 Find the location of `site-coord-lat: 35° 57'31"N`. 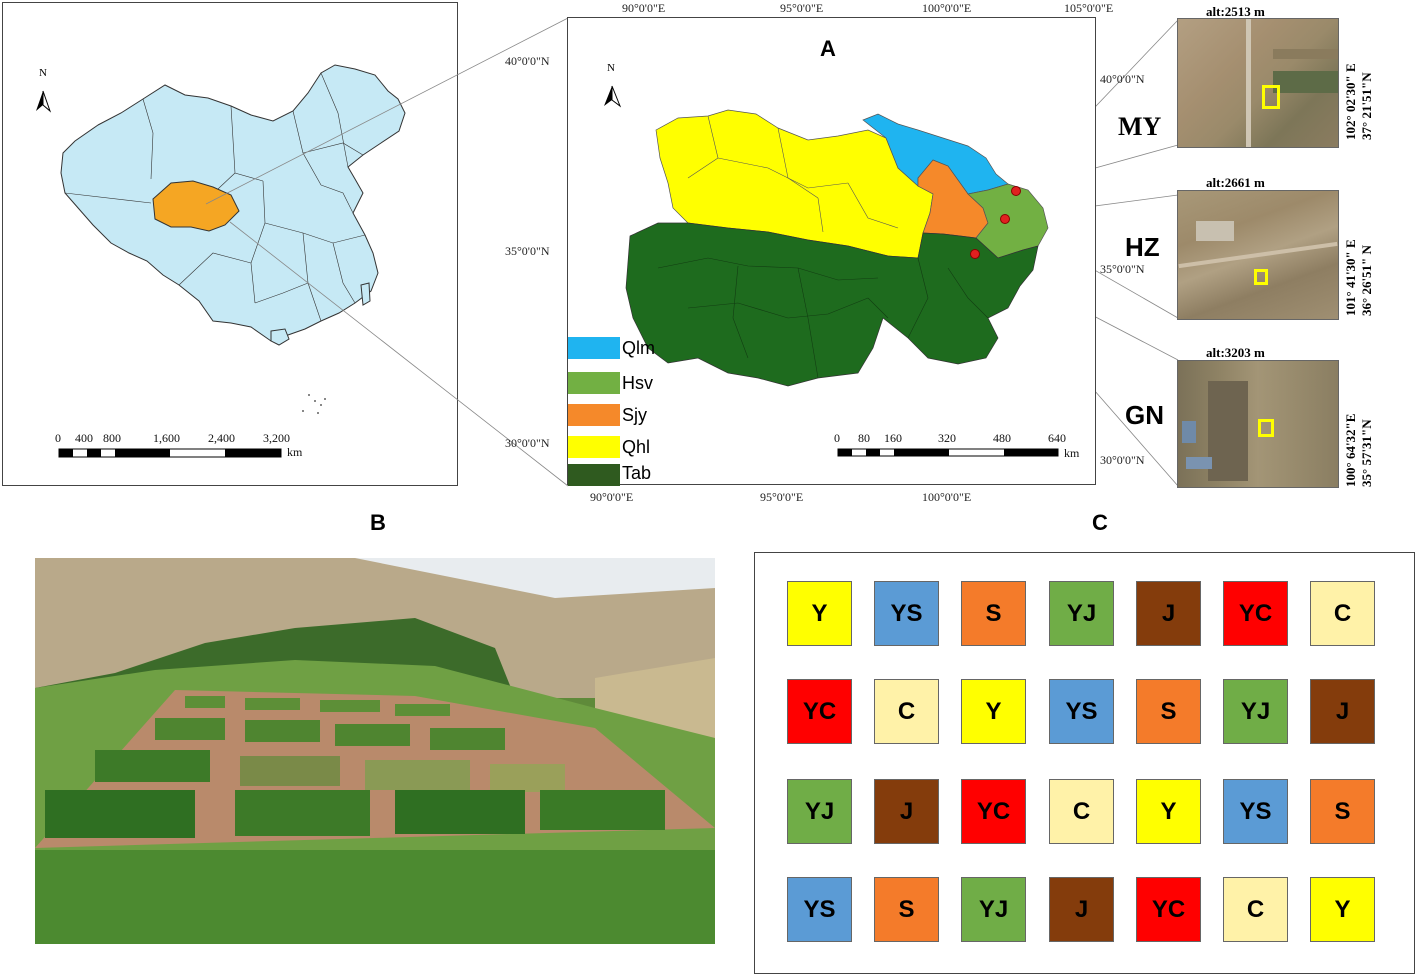

site-coord-lat: 35° 57'31"N is located at coordinates (1366, 453).